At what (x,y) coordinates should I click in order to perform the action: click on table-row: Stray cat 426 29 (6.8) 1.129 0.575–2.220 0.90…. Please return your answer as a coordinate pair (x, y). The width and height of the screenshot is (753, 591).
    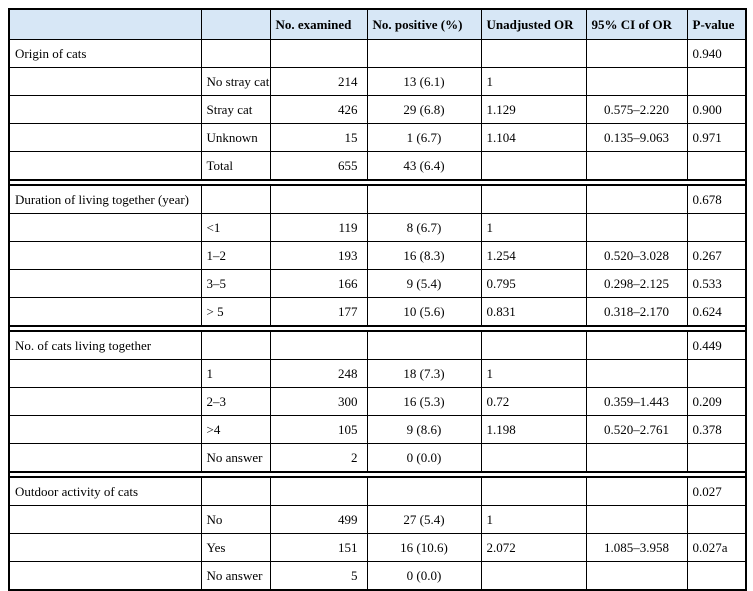
    Looking at the image, I should click on (377, 109).